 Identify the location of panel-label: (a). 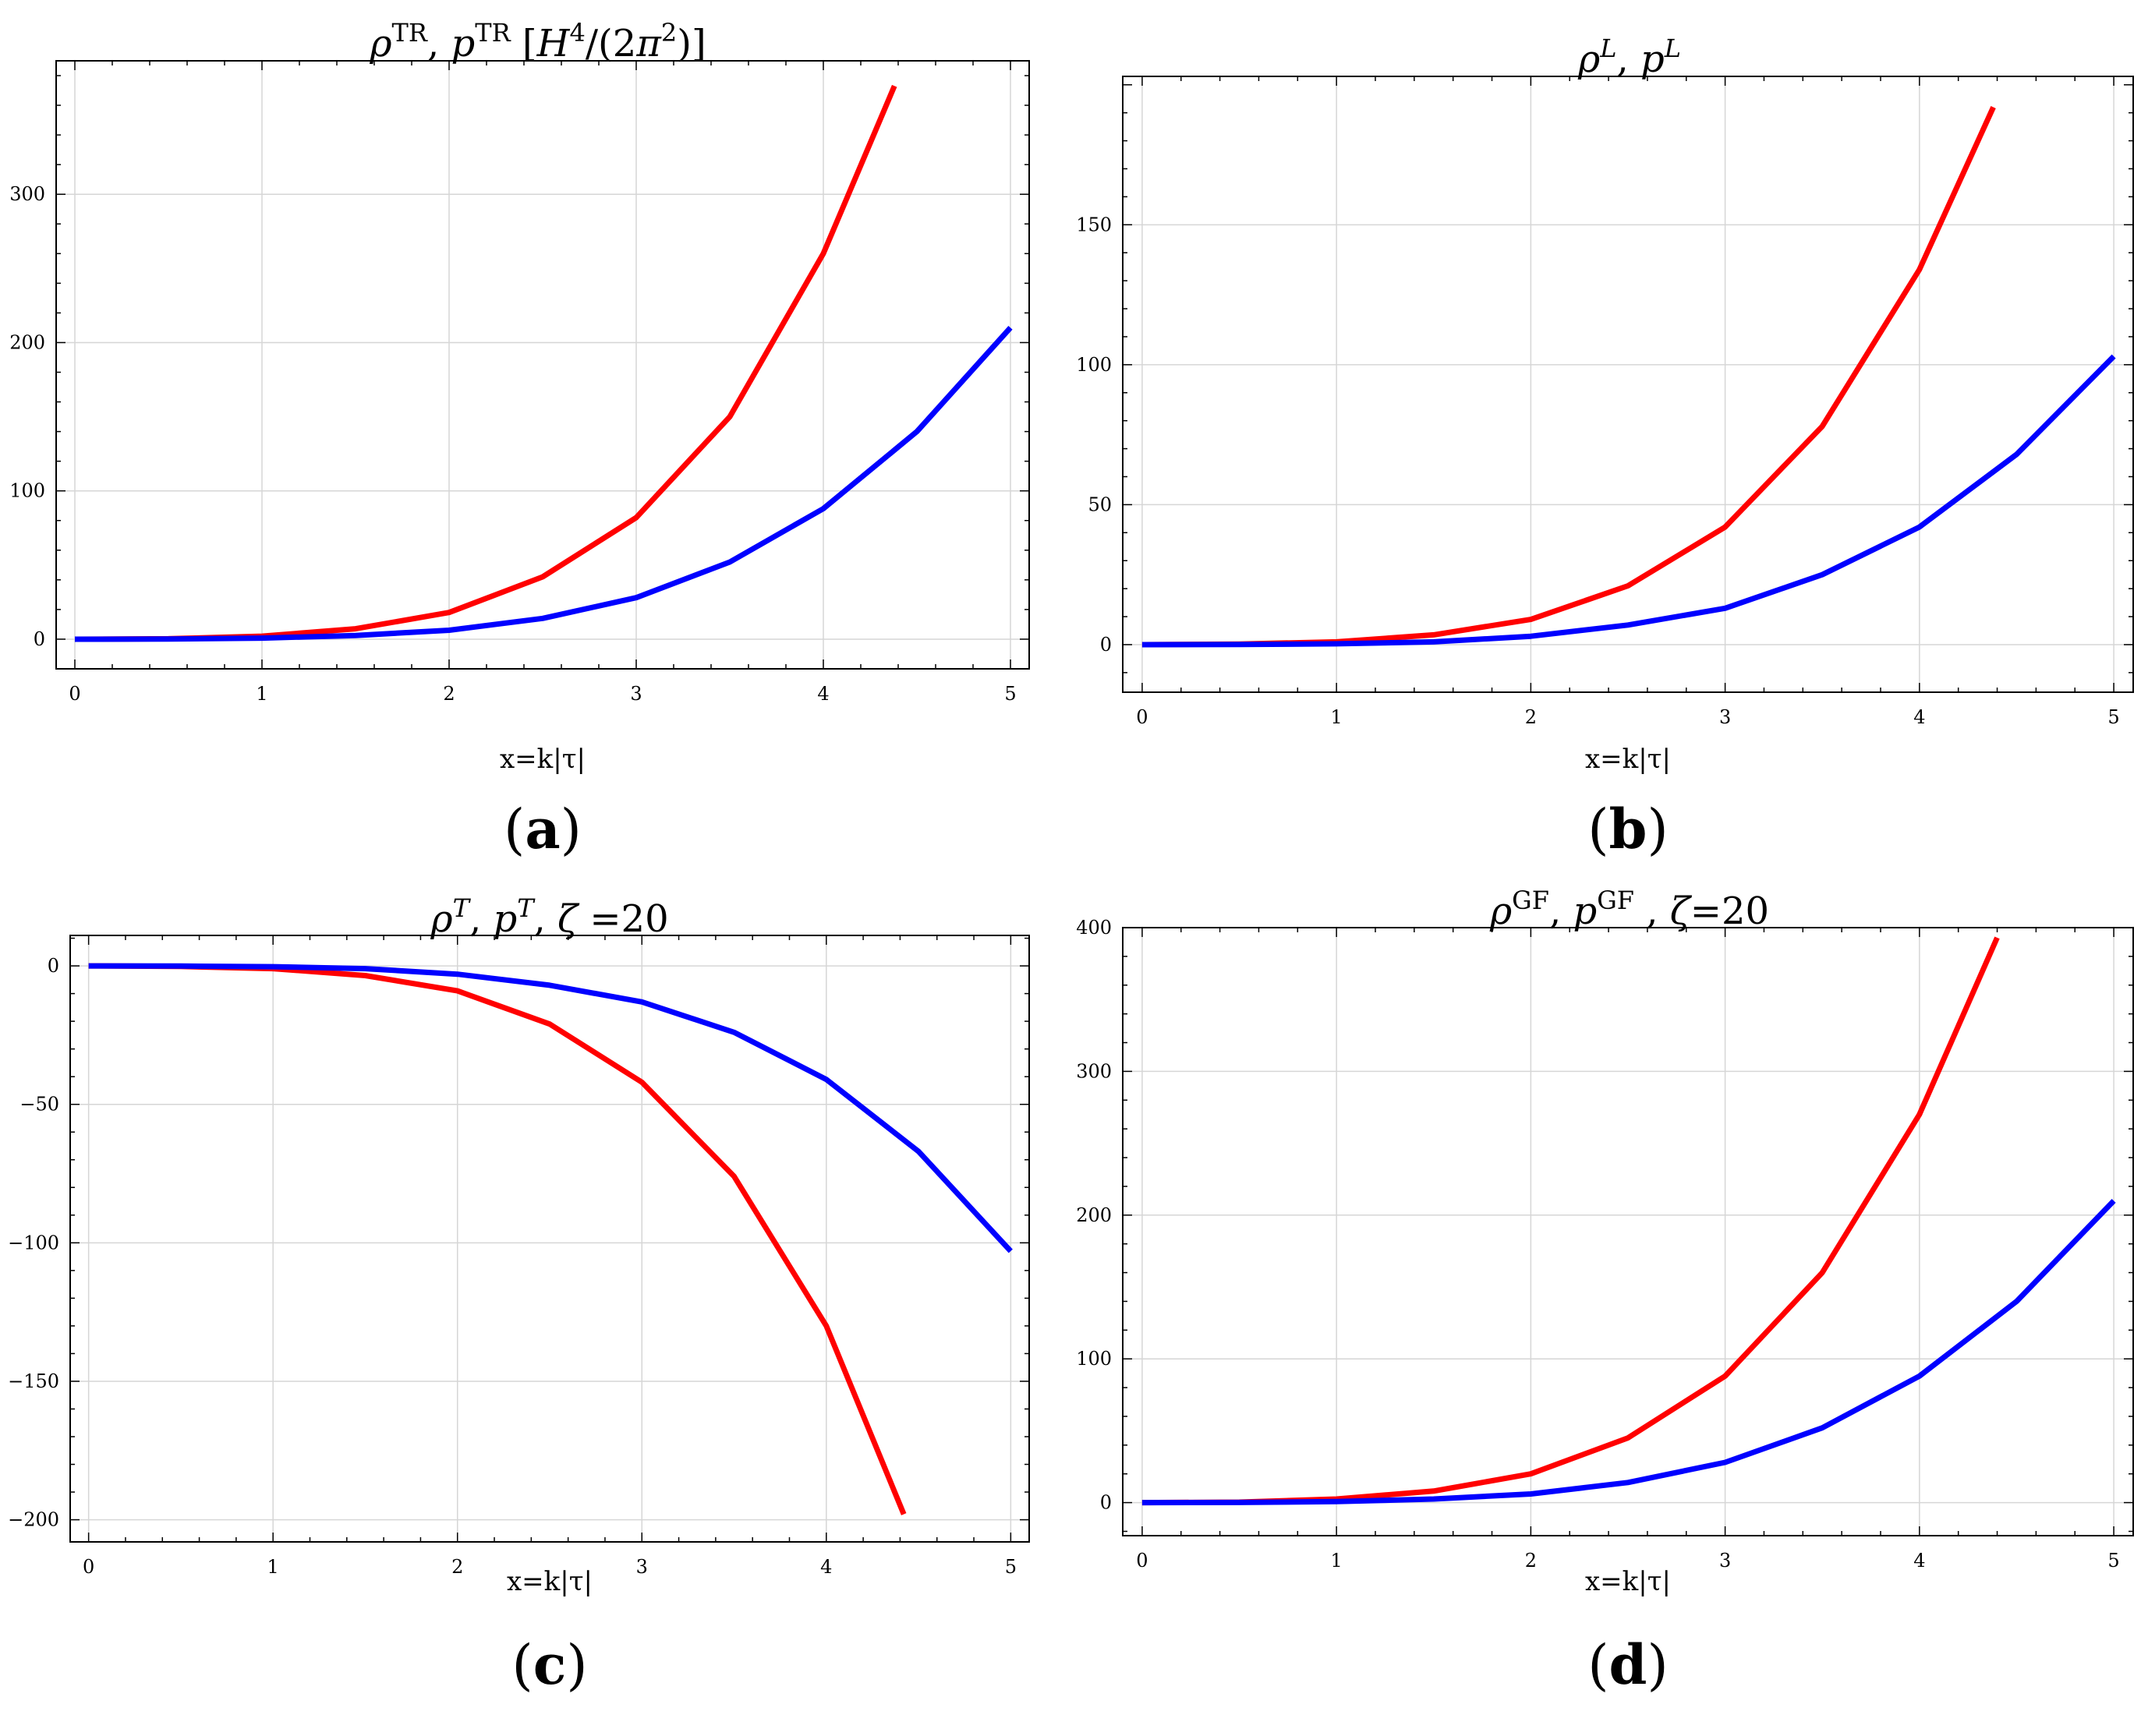
(543, 829).